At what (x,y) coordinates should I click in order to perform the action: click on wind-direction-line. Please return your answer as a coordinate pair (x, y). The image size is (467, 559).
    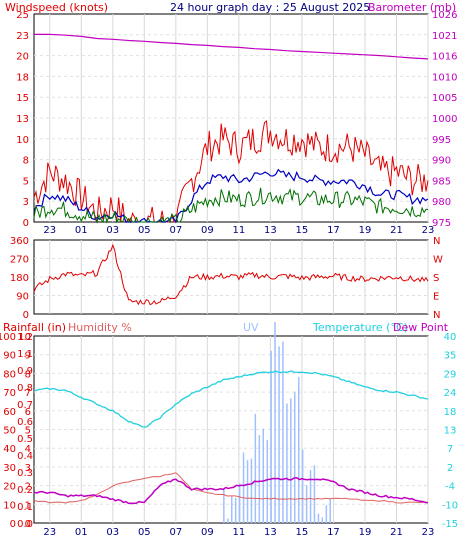
    Looking at the image, I should click on (231, 274).